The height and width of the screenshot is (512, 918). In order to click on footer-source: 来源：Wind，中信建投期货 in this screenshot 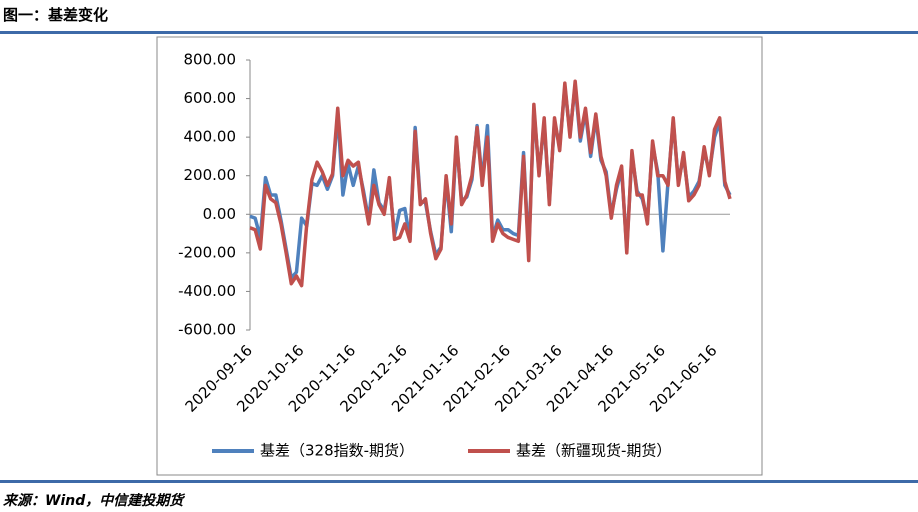, I will do `click(93, 501)`.